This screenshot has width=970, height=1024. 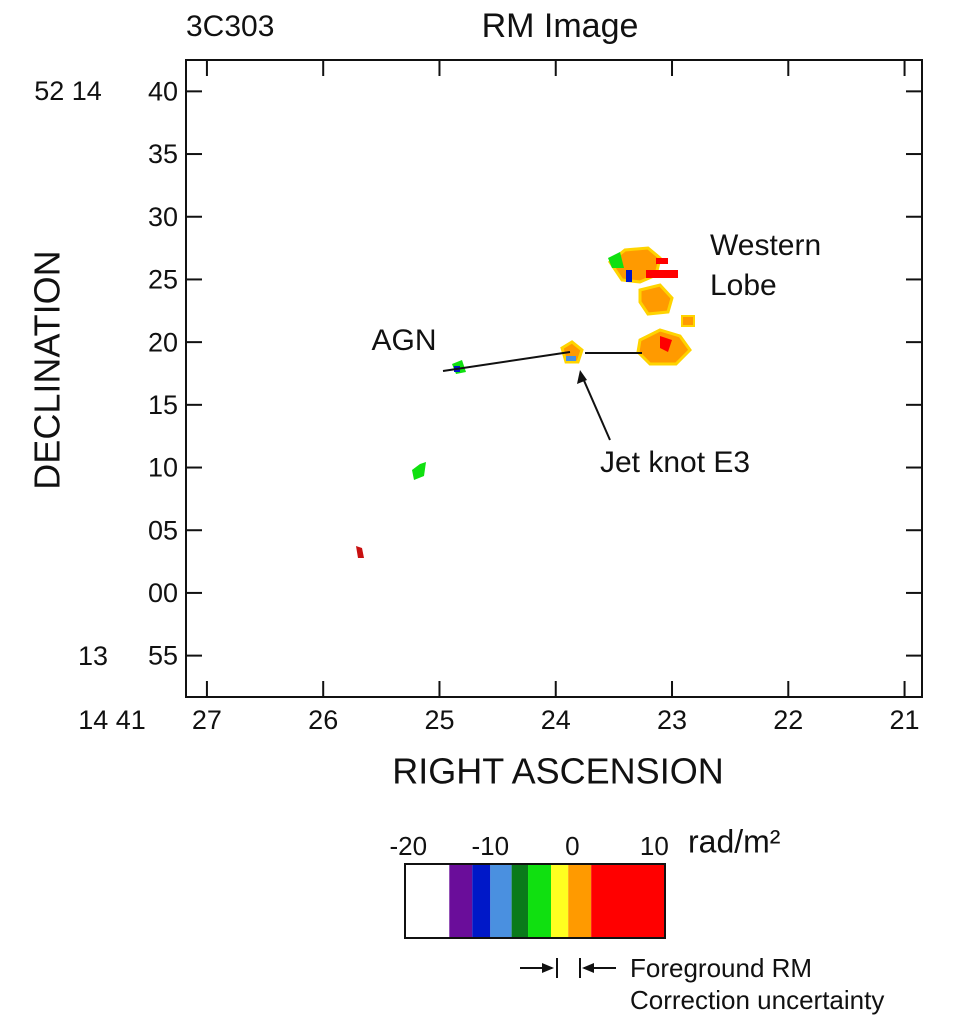 What do you see at coordinates (163, 405) in the screenshot?
I see `y-tick-label: 15` at bounding box center [163, 405].